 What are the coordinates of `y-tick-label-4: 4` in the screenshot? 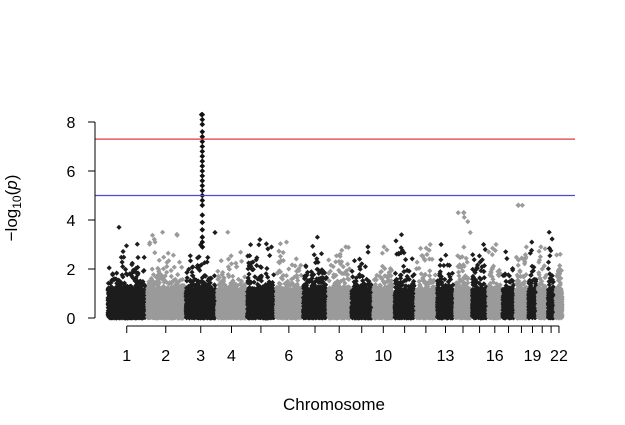 It's located at (71, 221).